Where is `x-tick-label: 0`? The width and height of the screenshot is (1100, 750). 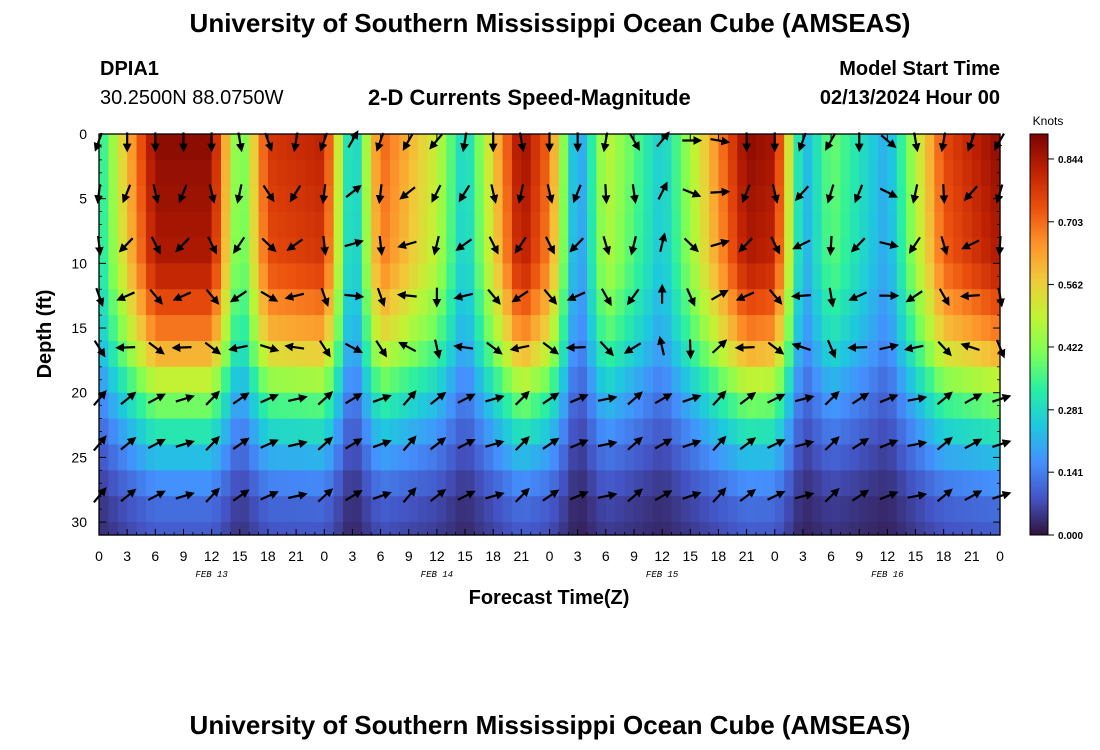 x-tick-label: 0 is located at coordinates (99, 556).